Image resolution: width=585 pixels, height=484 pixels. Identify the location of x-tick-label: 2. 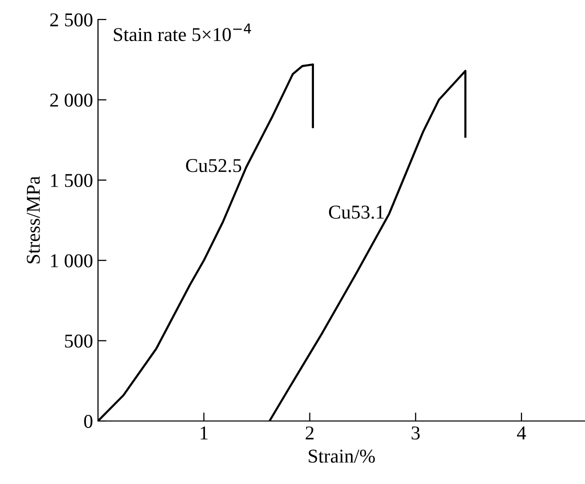
(310, 433).